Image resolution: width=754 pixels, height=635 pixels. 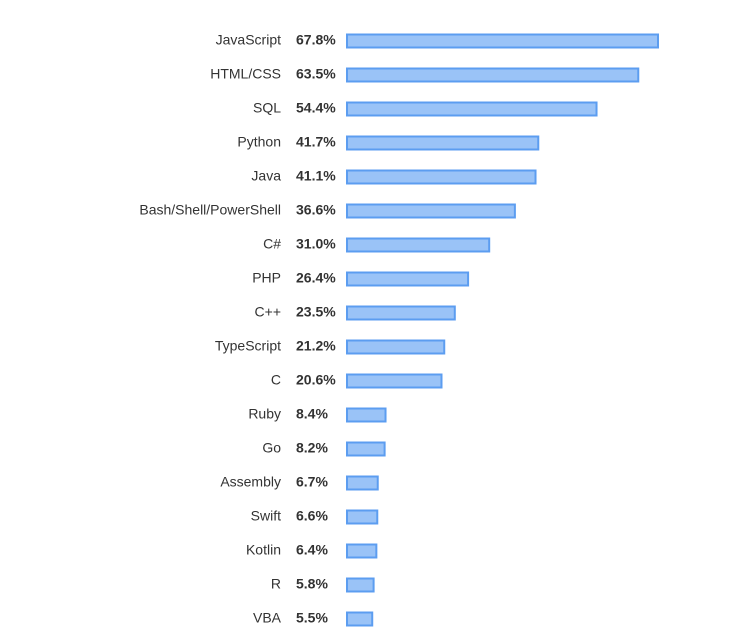 What do you see at coordinates (276, 380) in the screenshot?
I see `category-label: C` at bounding box center [276, 380].